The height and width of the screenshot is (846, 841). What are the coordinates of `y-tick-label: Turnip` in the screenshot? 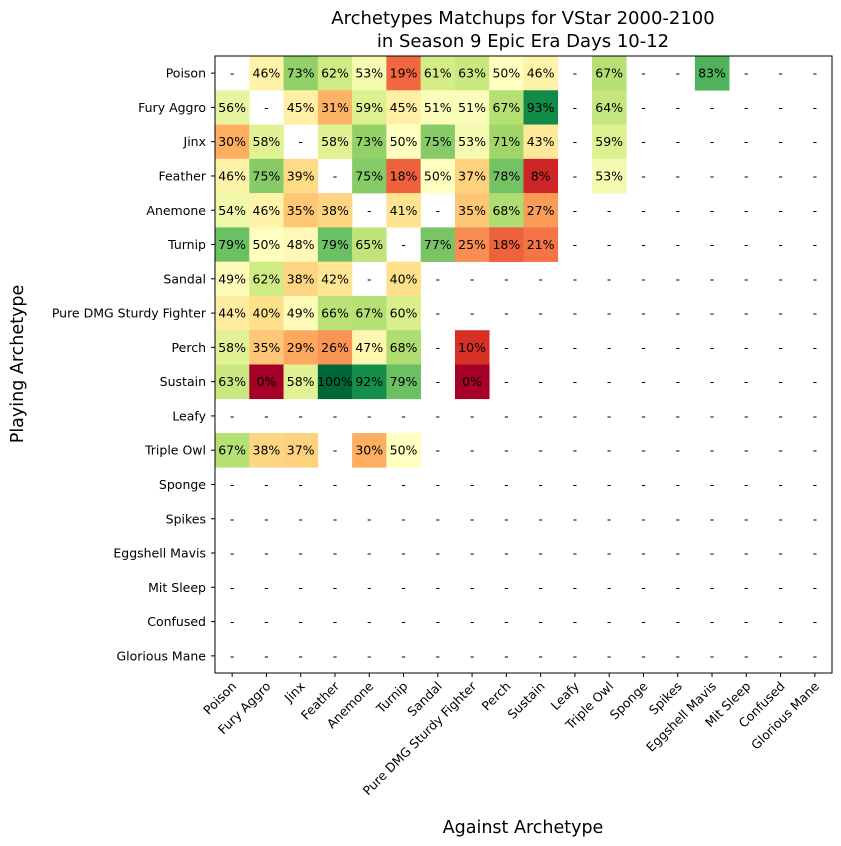 It's located at (186, 244).